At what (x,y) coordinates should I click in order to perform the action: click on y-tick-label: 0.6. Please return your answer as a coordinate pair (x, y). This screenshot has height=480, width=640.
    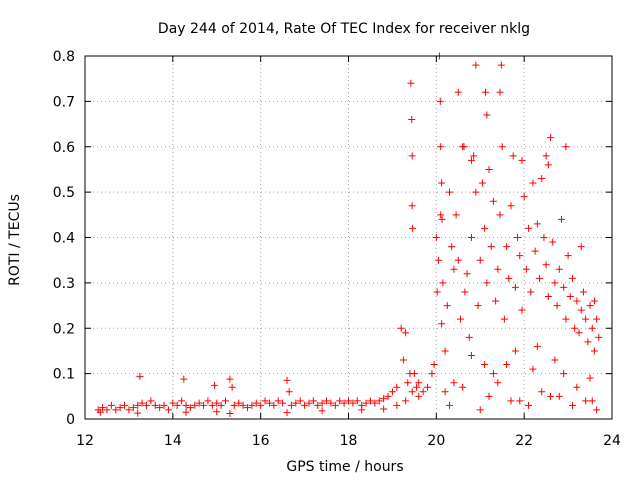
    Looking at the image, I should click on (64, 148).